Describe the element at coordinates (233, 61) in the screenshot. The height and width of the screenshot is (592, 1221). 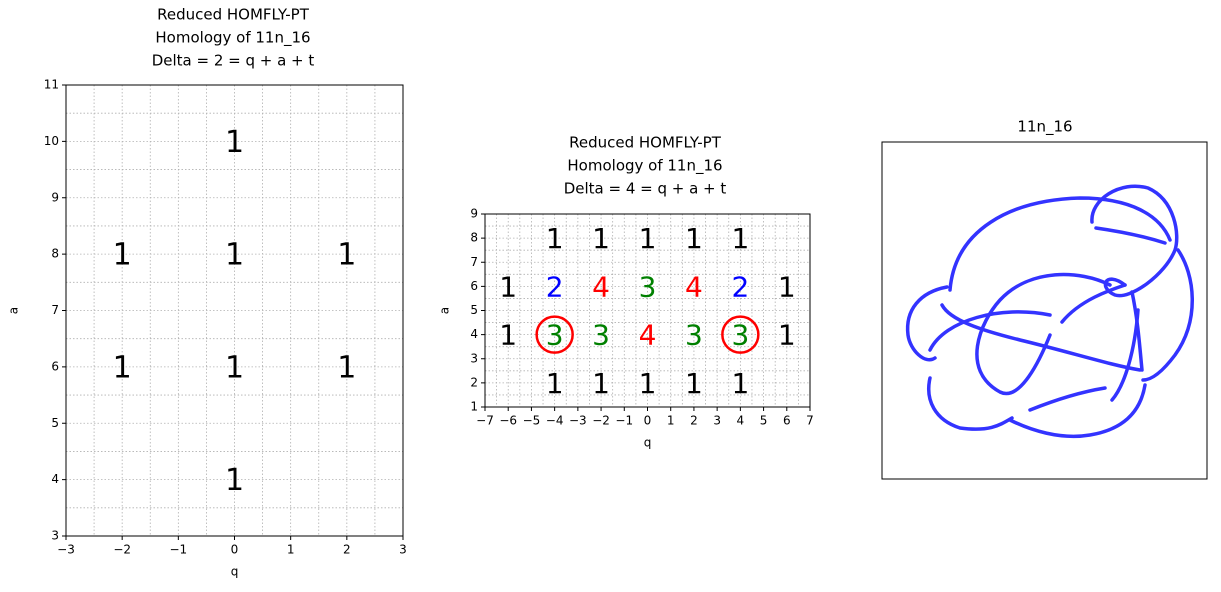
I see `chart-title: Delta = 2 = q + a + t` at that location.